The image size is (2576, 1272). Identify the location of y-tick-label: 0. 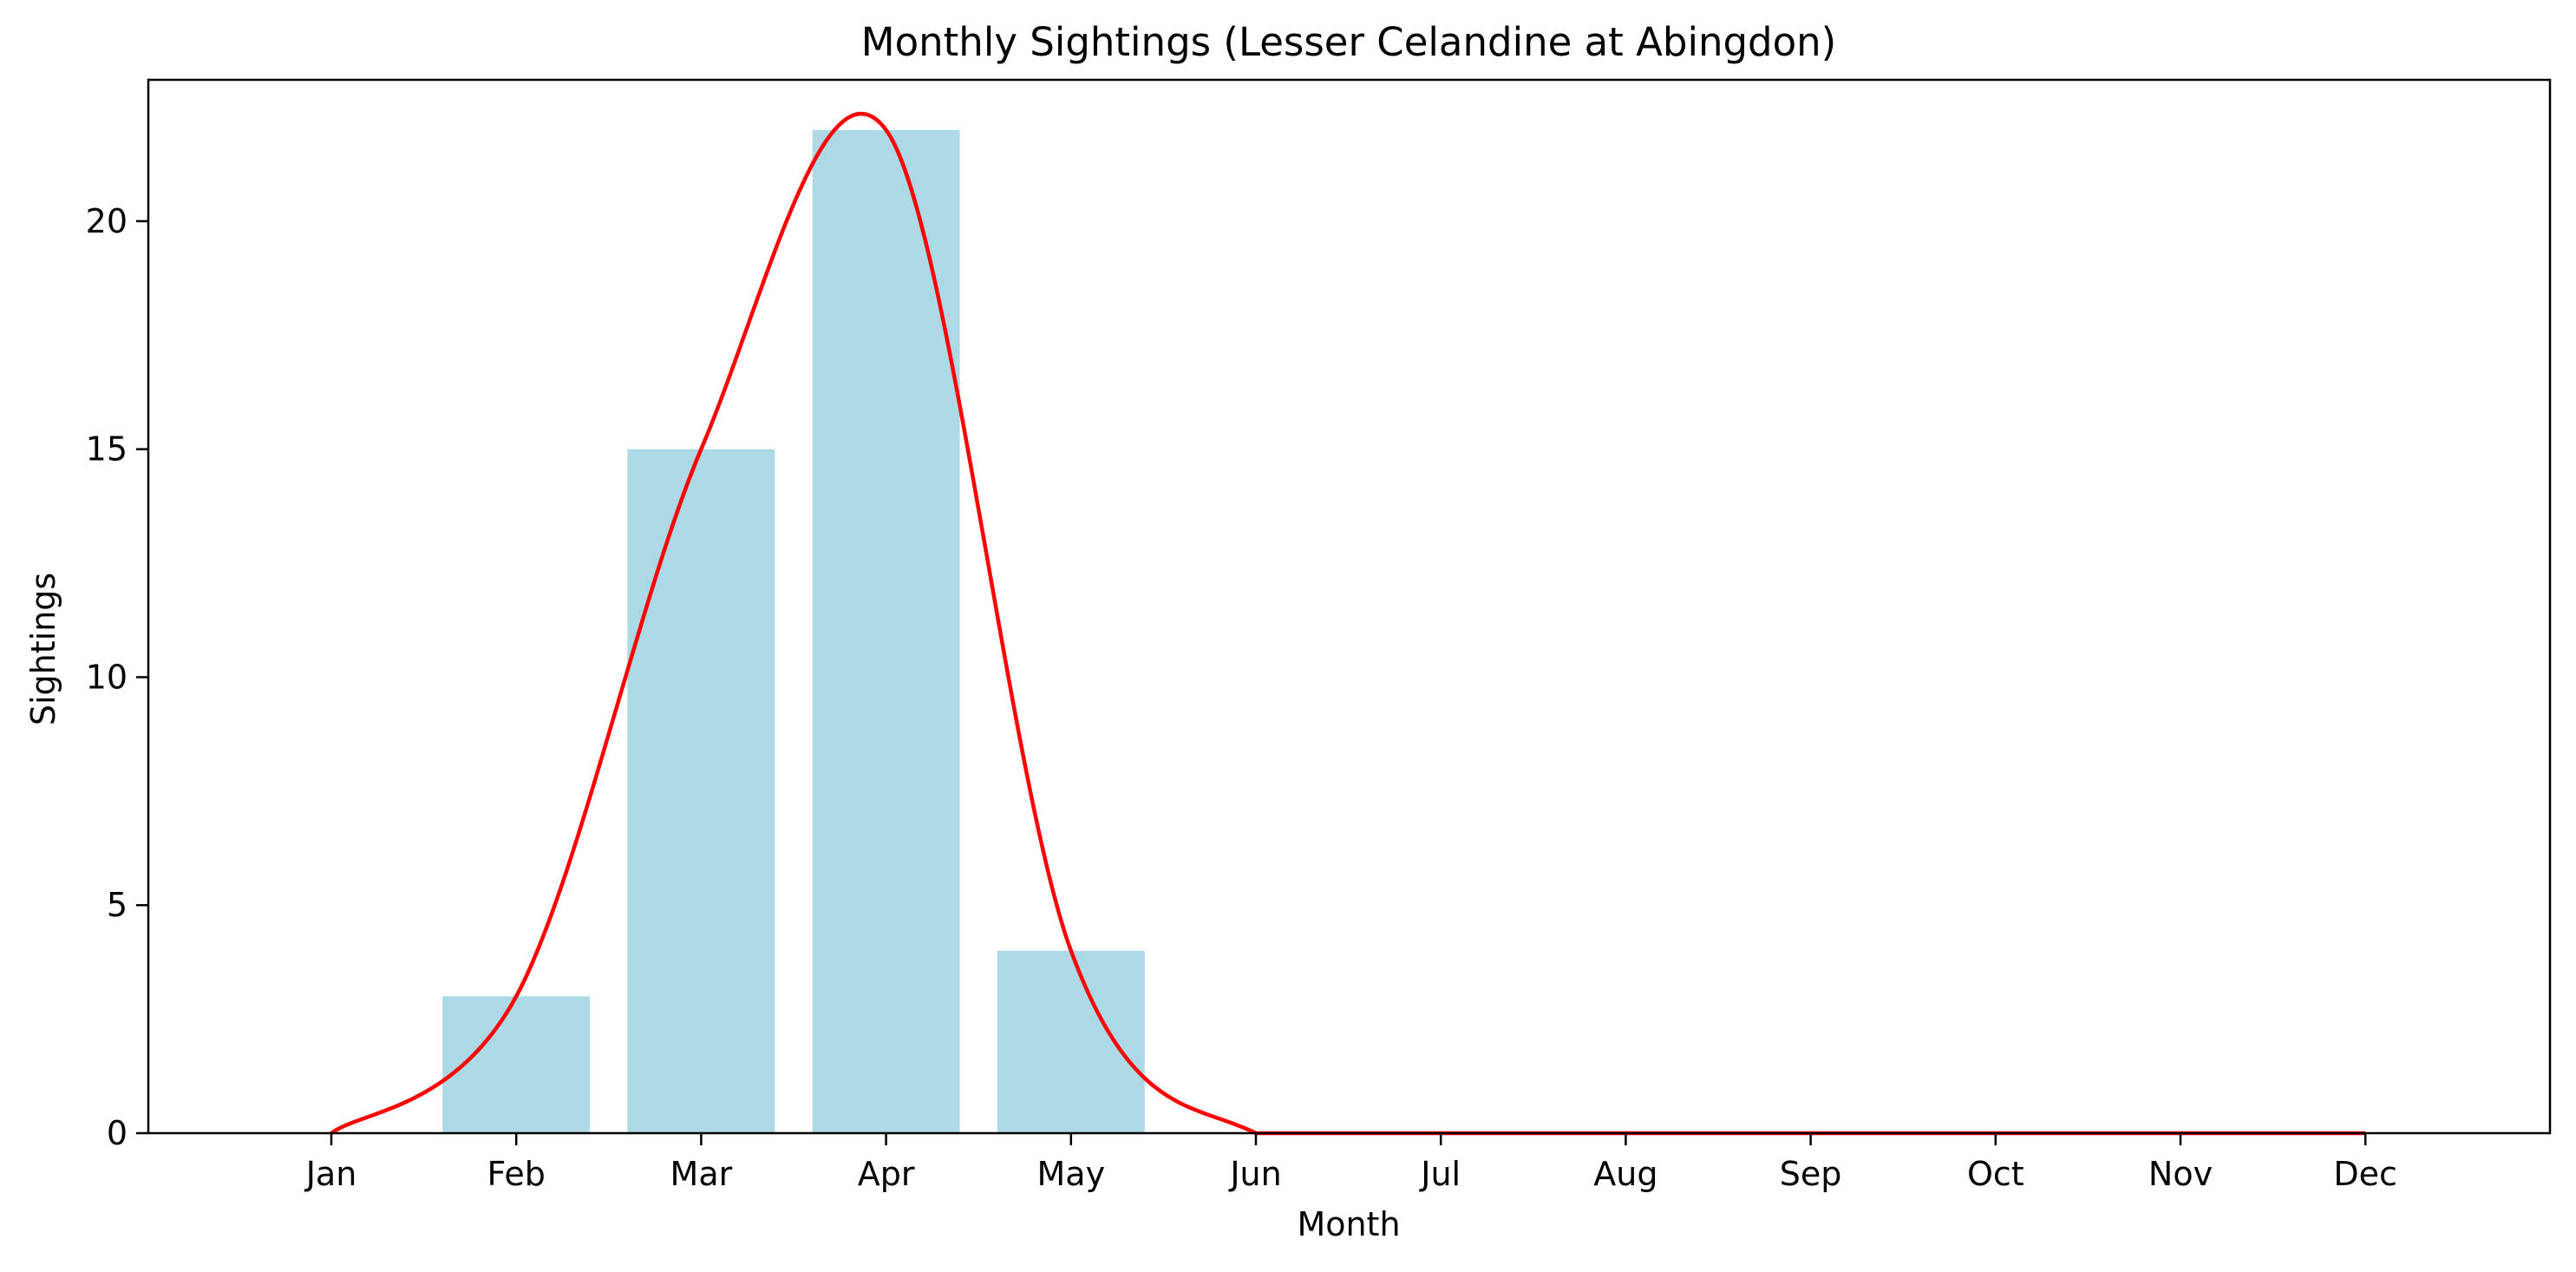
(117, 1133).